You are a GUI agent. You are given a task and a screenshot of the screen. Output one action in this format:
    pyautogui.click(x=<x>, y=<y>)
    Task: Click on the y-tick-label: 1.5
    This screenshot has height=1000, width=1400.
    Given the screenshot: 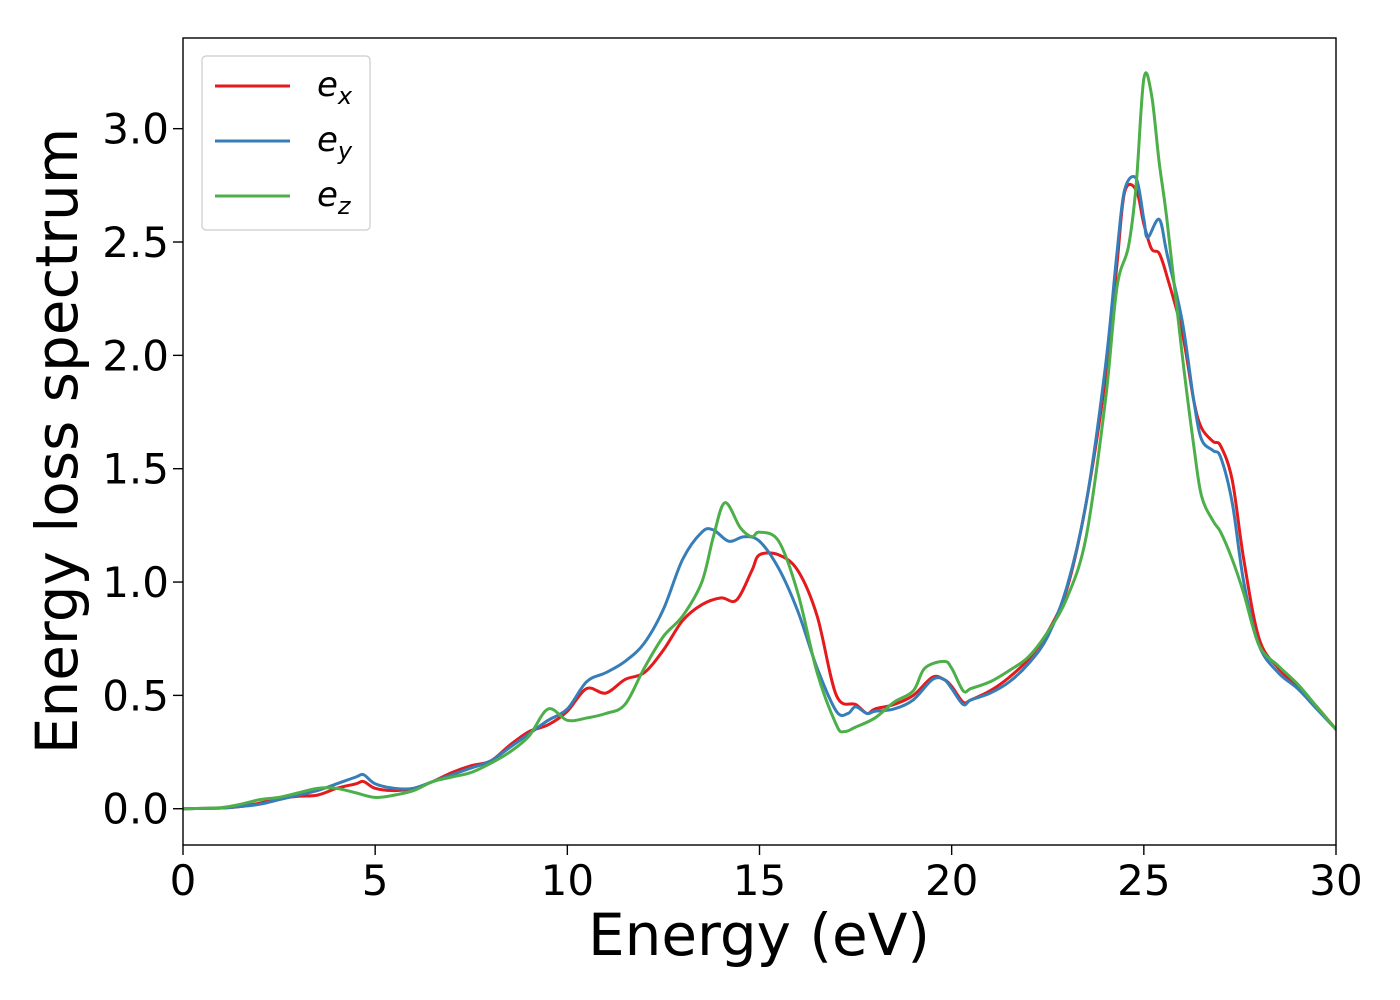 What is the action you would take?
    pyautogui.click(x=135, y=469)
    